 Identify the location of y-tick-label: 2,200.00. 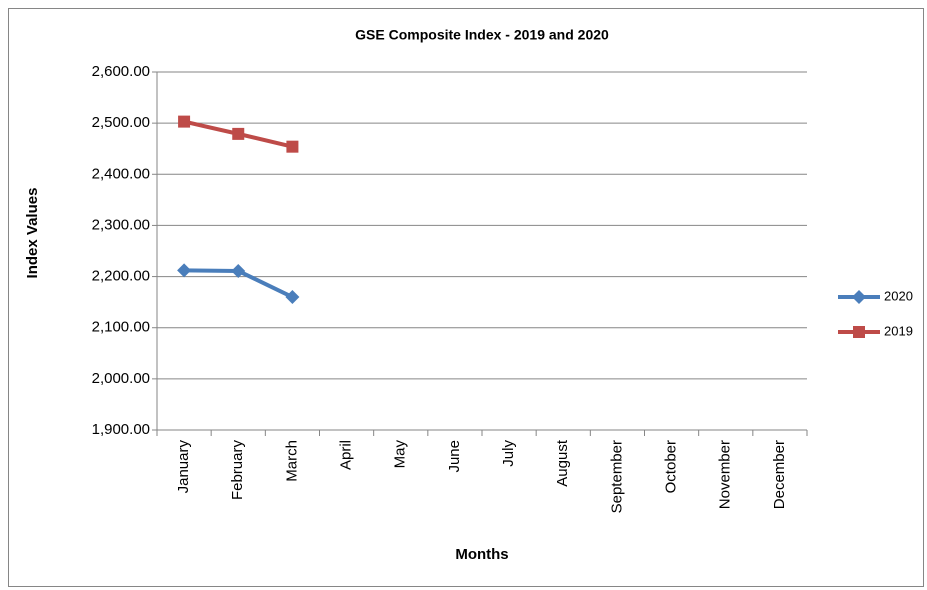
(121, 276).